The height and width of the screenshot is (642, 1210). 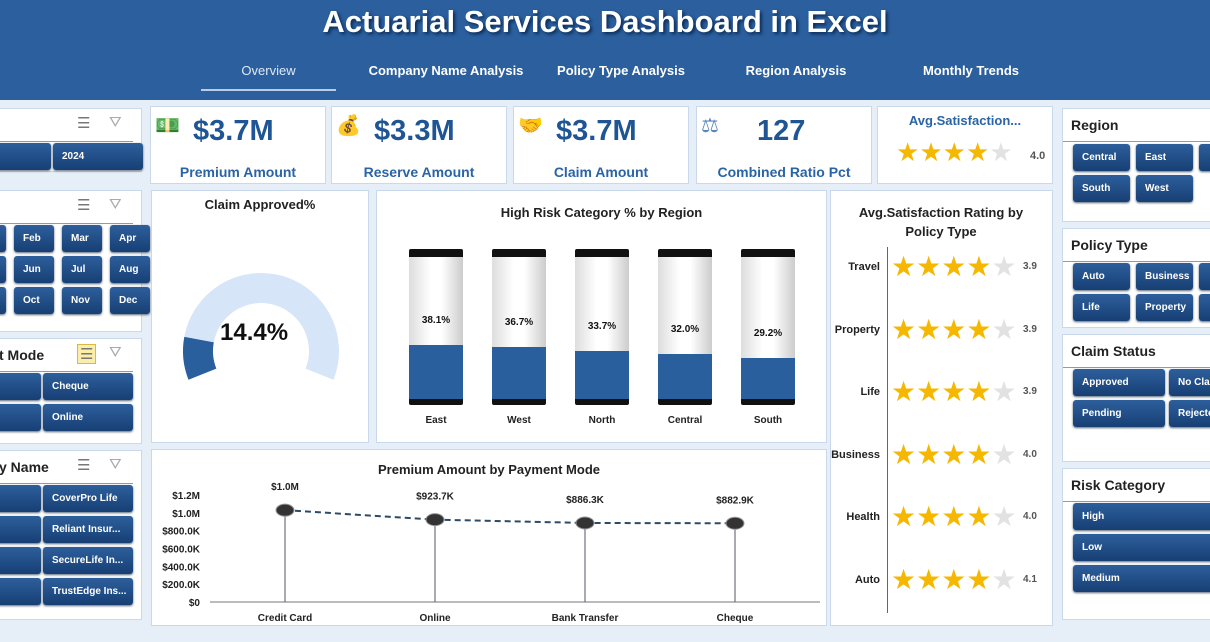 What do you see at coordinates (864, 267) in the screenshot?
I see `category-label: Travel` at bounding box center [864, 267].